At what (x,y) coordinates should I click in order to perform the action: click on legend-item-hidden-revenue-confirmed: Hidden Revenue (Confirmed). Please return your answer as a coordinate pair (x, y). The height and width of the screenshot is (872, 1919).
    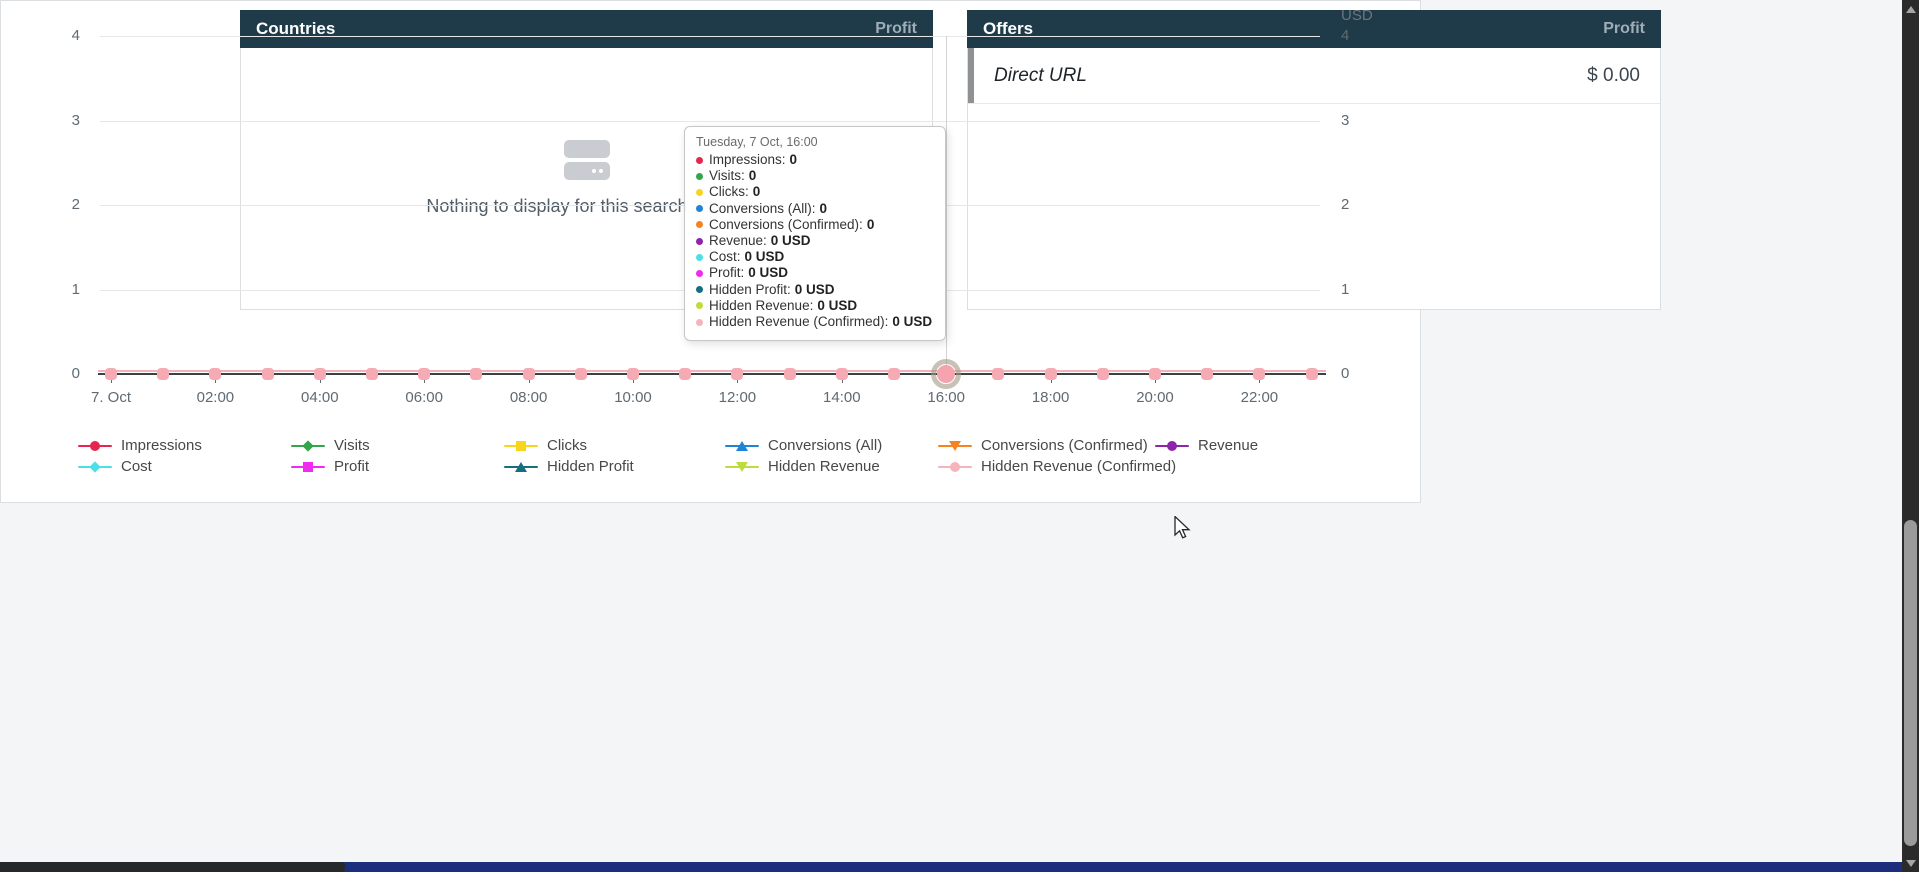
    Looking at the image, I should click on (1057, 466).